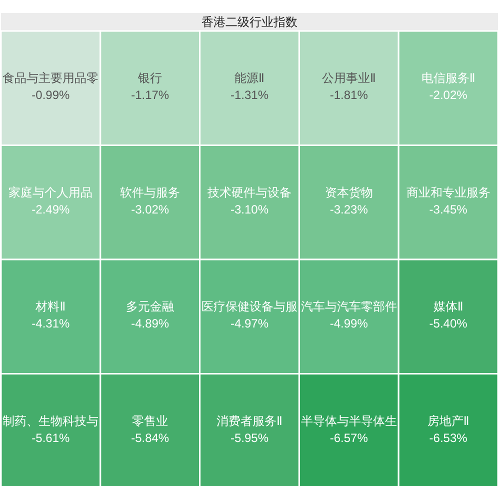 This screenshot has width=500, height=486. Describe the element at coordinates (51, 95) in the screenshot. I see `data-label: -0.99%` at that location.